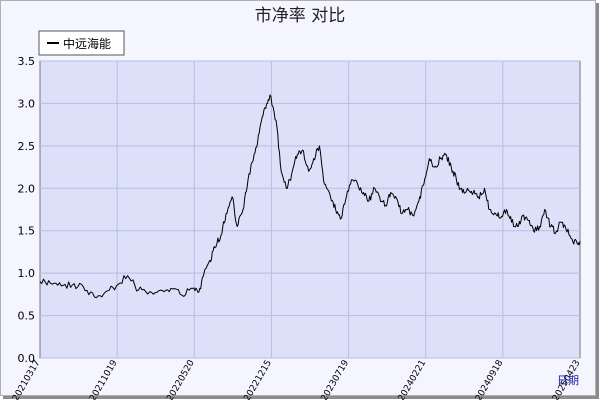 This screenshot has width=600, height=400. Describe the element at coordinates (336, 379) in the screenshot. I see `x-tick-label: 20230719` at that location.